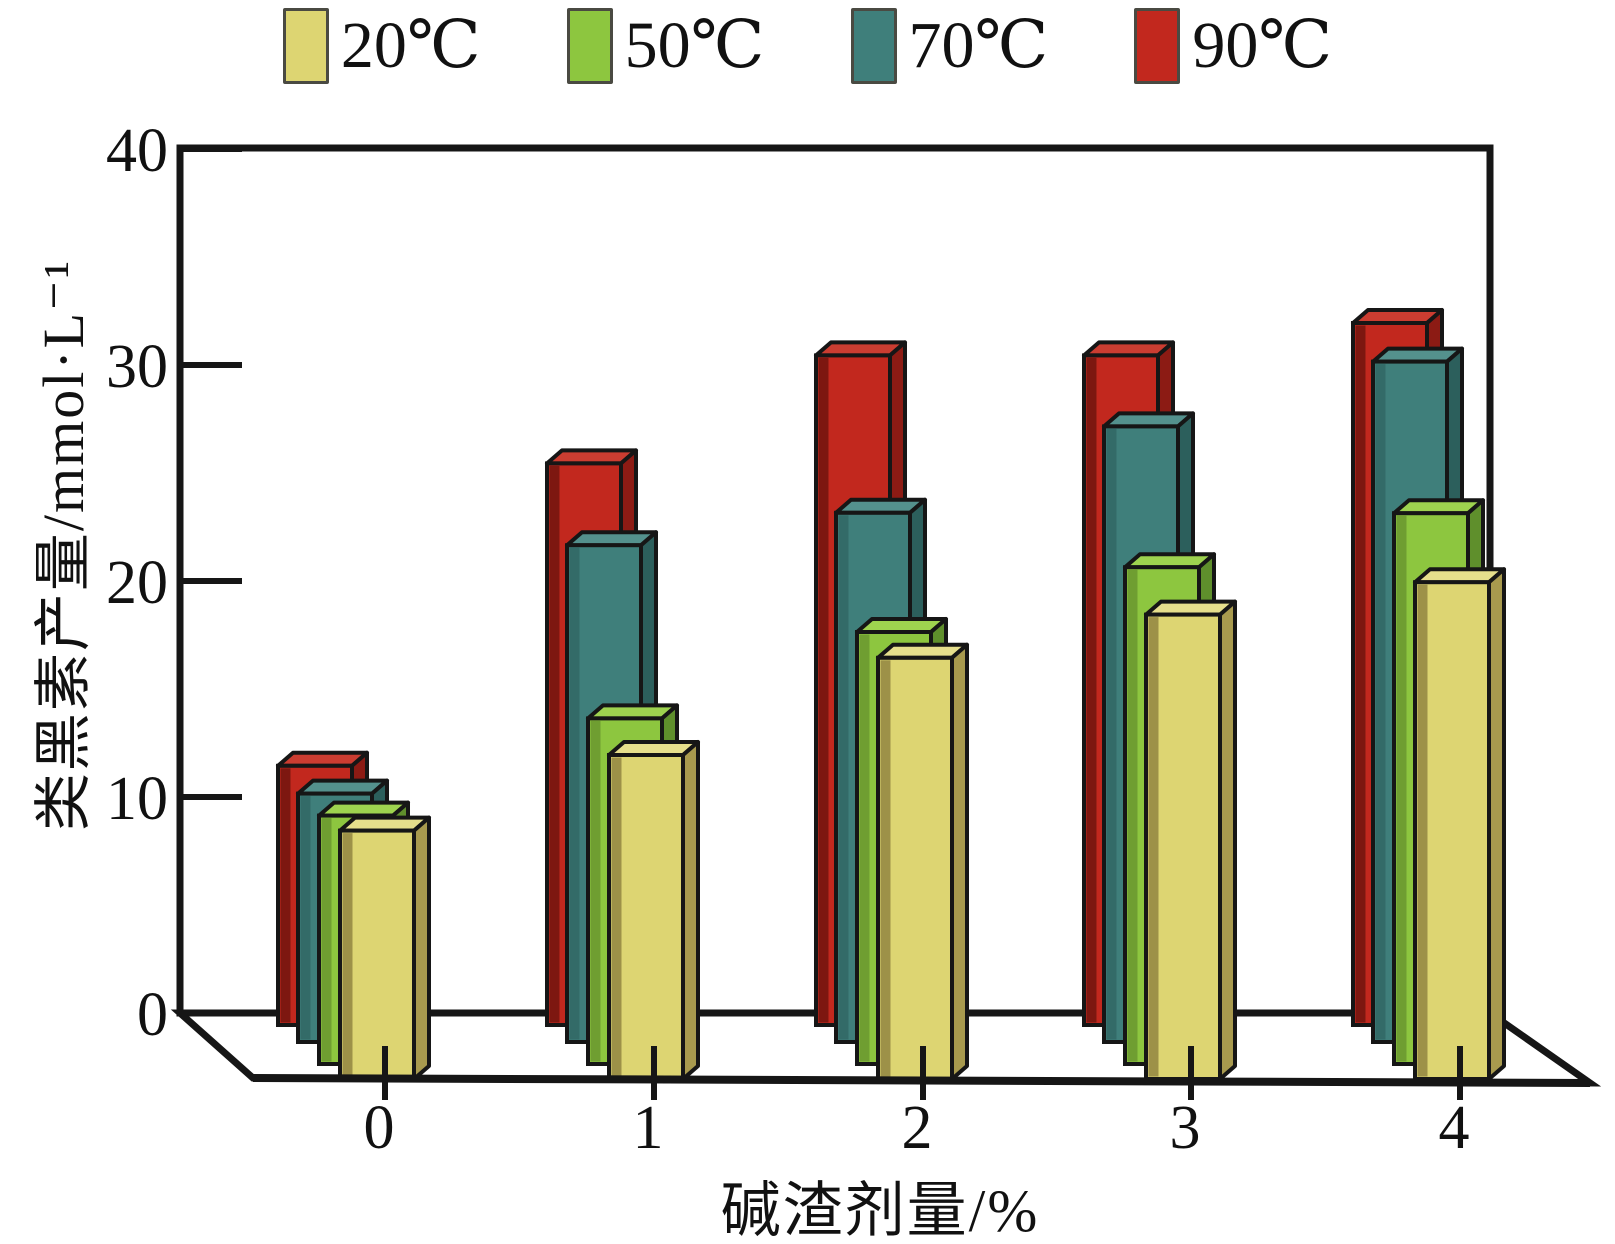 This screenshot has height=1244, width=1615. Describe the element at coordinates (137, 799) in the screenshot. I see `y-tick-label: 10` at that location.